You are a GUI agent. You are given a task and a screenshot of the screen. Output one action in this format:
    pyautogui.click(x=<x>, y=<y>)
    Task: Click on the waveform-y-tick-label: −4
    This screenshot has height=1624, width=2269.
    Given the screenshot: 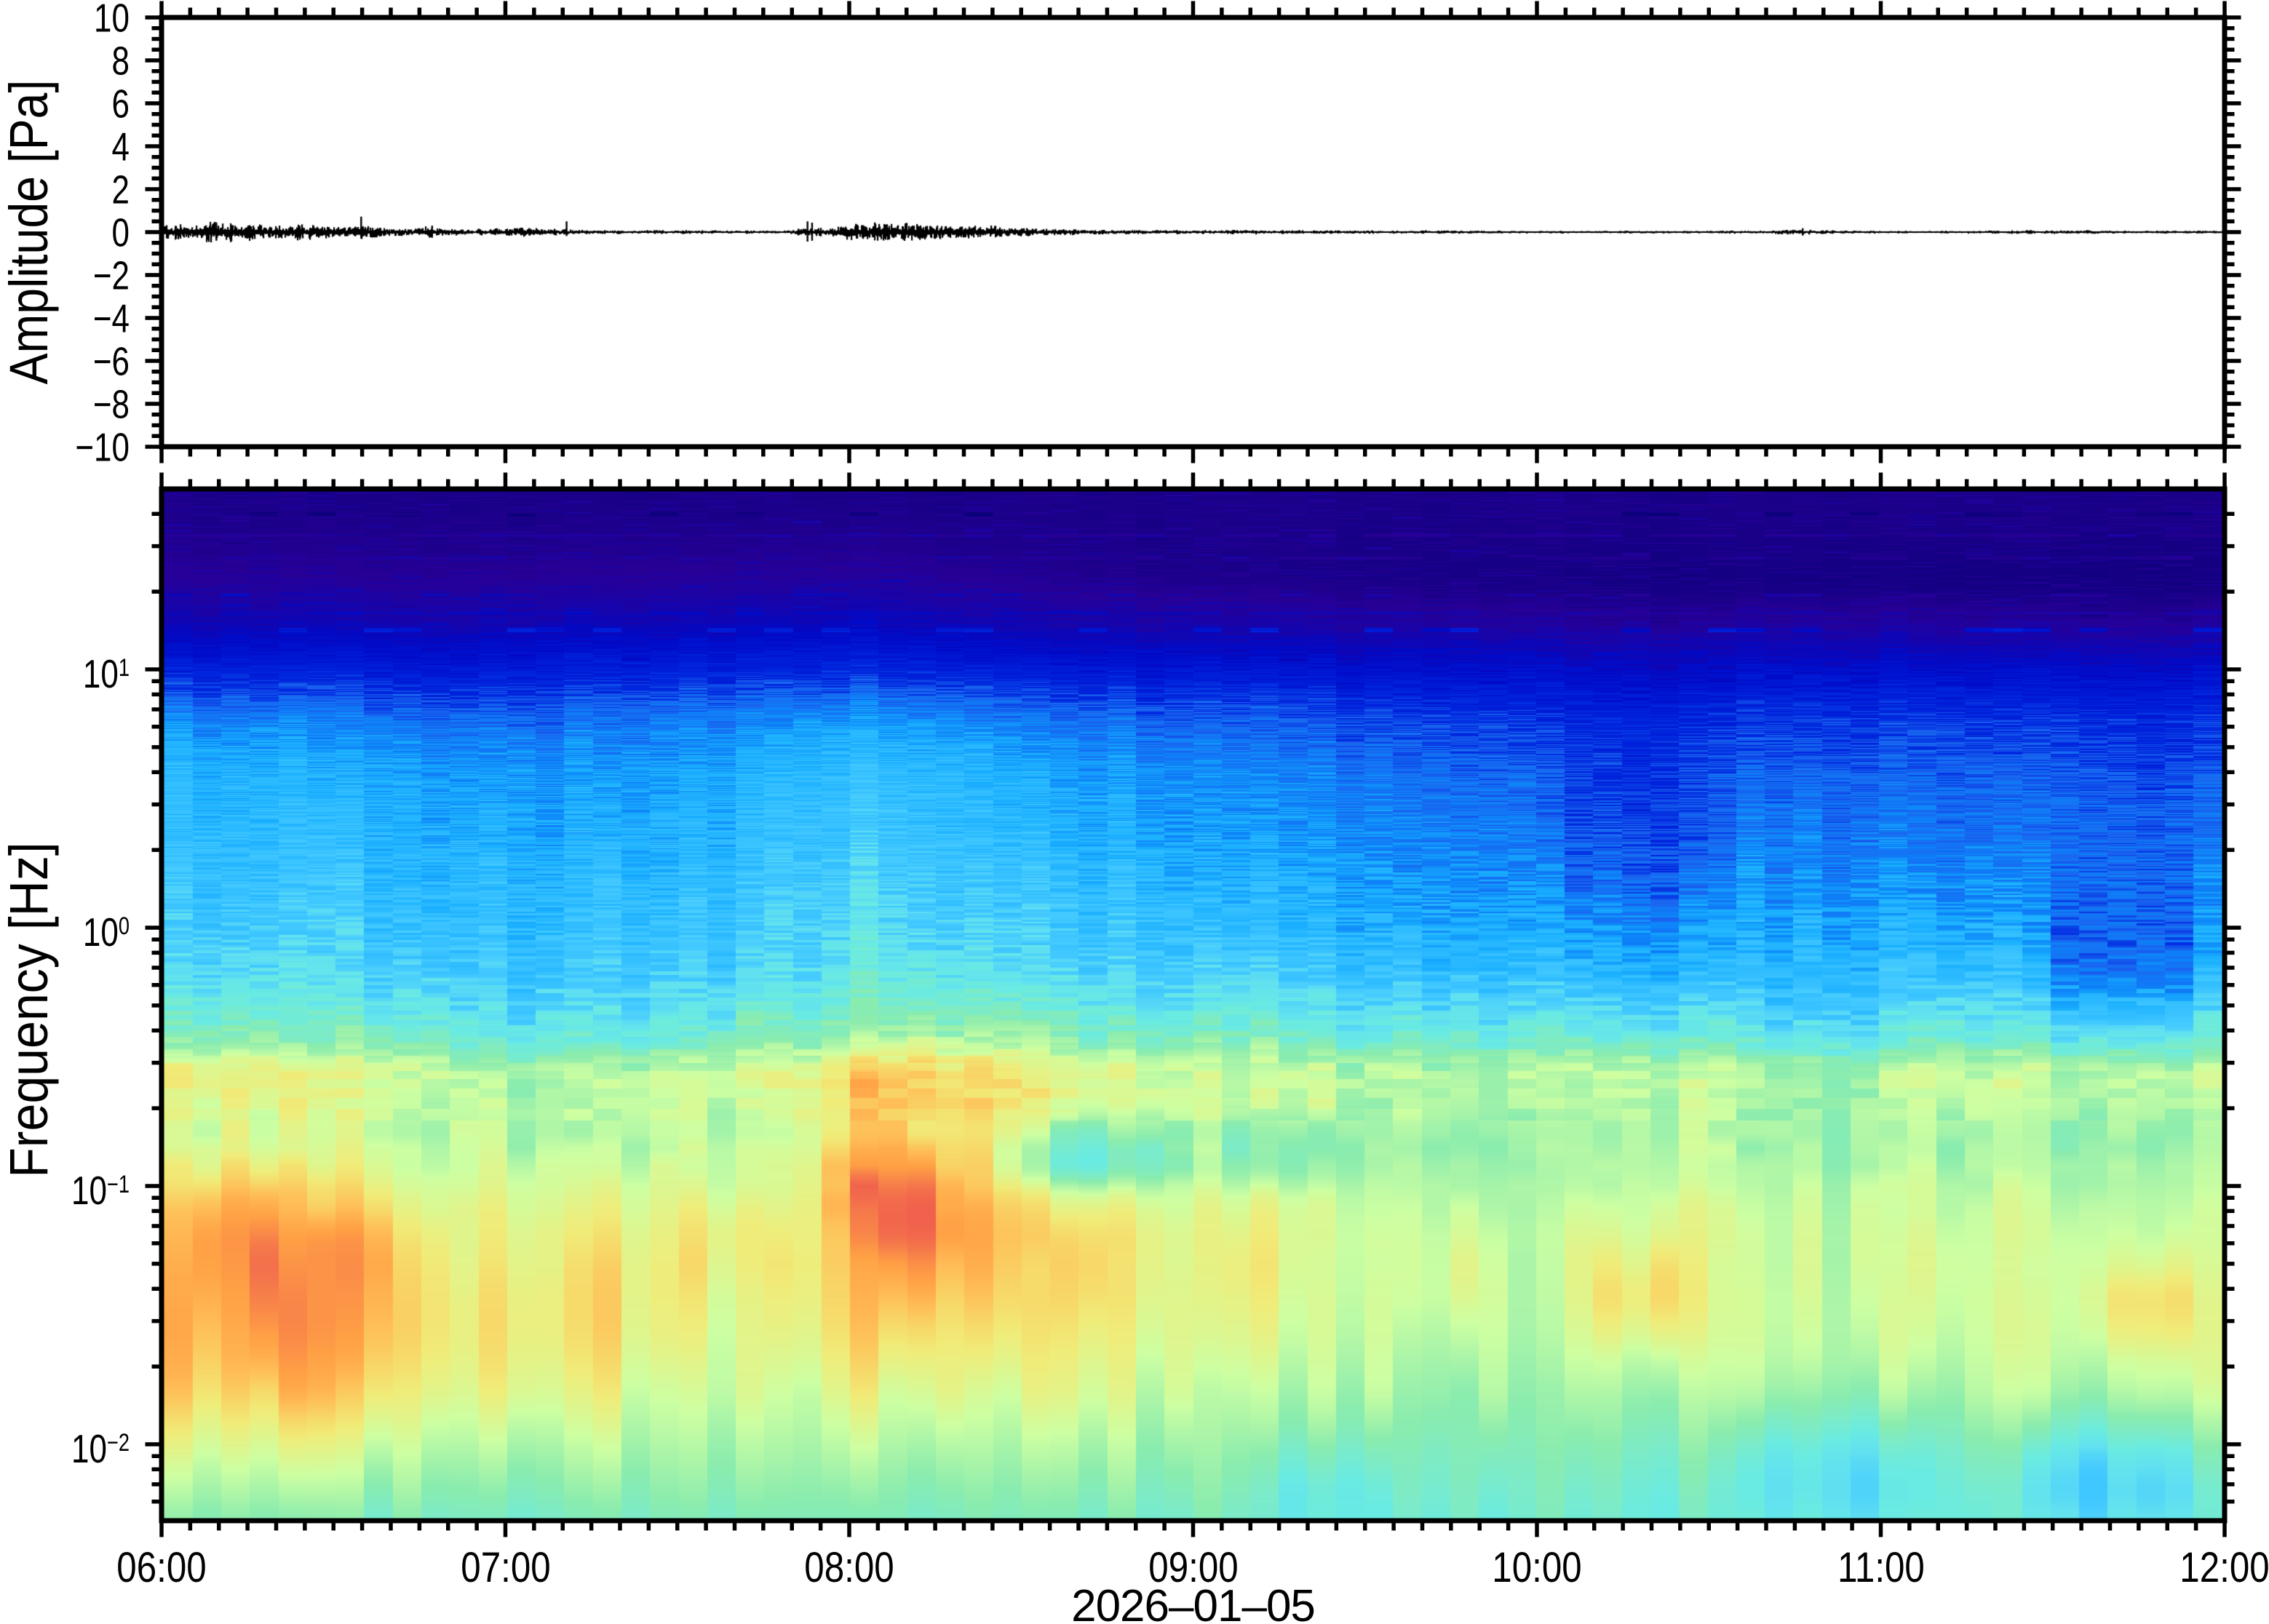 What is the action you would take?
    pyautogui.click(x=111, y=318)
    